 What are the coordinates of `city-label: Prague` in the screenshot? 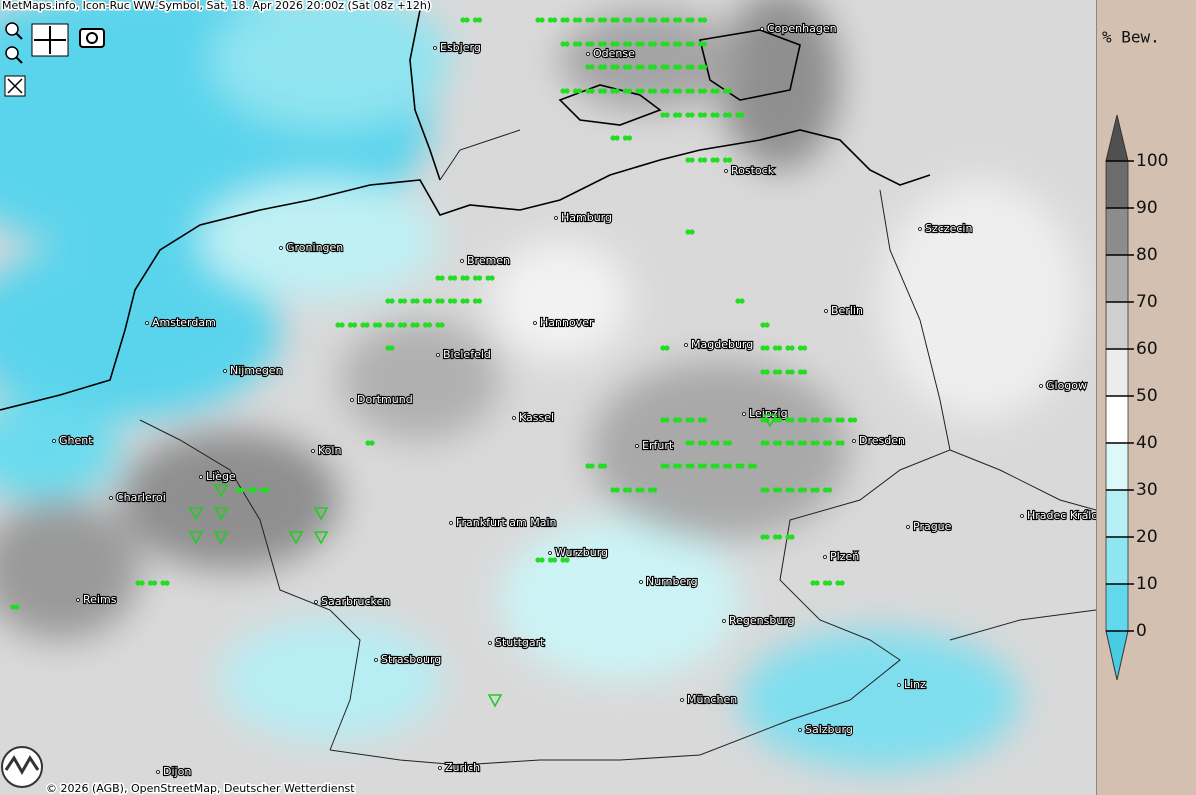 It's located at (932, 526).